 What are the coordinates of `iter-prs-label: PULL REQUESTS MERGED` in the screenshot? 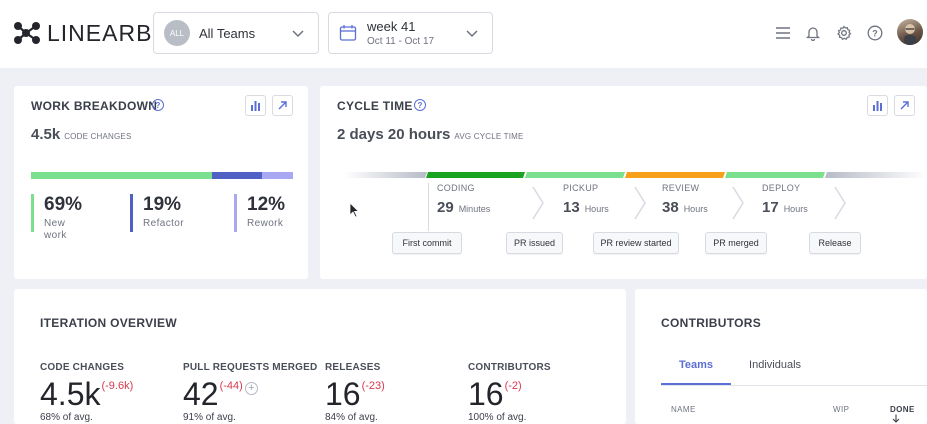 It's located at (250, 367).